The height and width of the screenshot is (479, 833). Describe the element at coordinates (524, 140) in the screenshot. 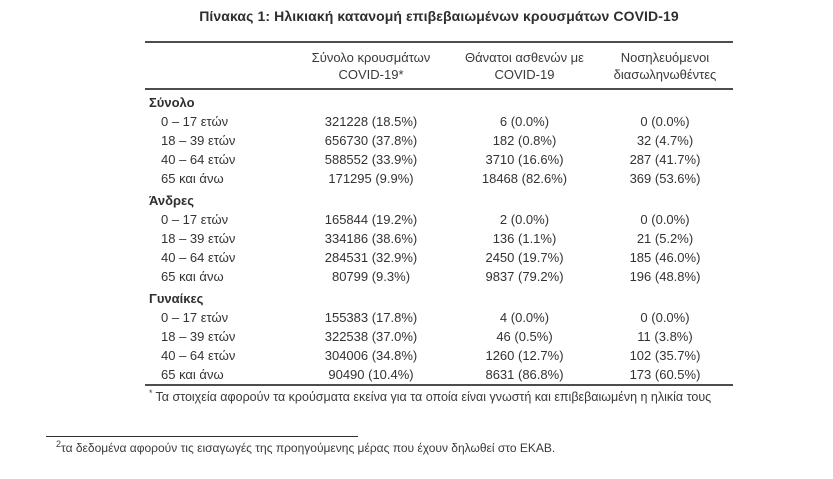

I see `deaths-cell: 182 (0.8%)` at that location.